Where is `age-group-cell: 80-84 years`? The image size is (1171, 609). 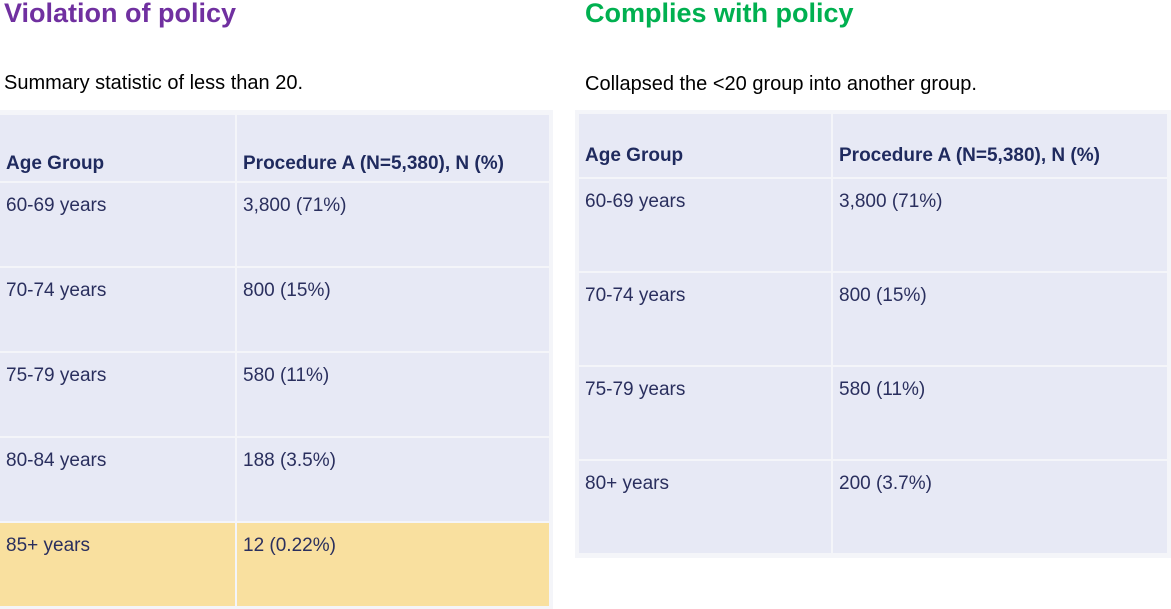 age-group-cell: 80-84 years is located at coordinates (117, 479).